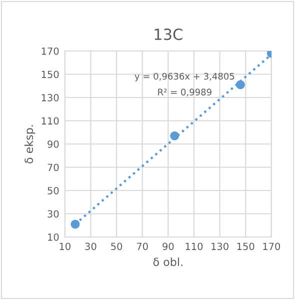 This screenshot has height=300, width=295. What do you see at coordinates (168, 246) in the screenshot?
I see `x-tick-label: 90` at bounding box center [168, 246].